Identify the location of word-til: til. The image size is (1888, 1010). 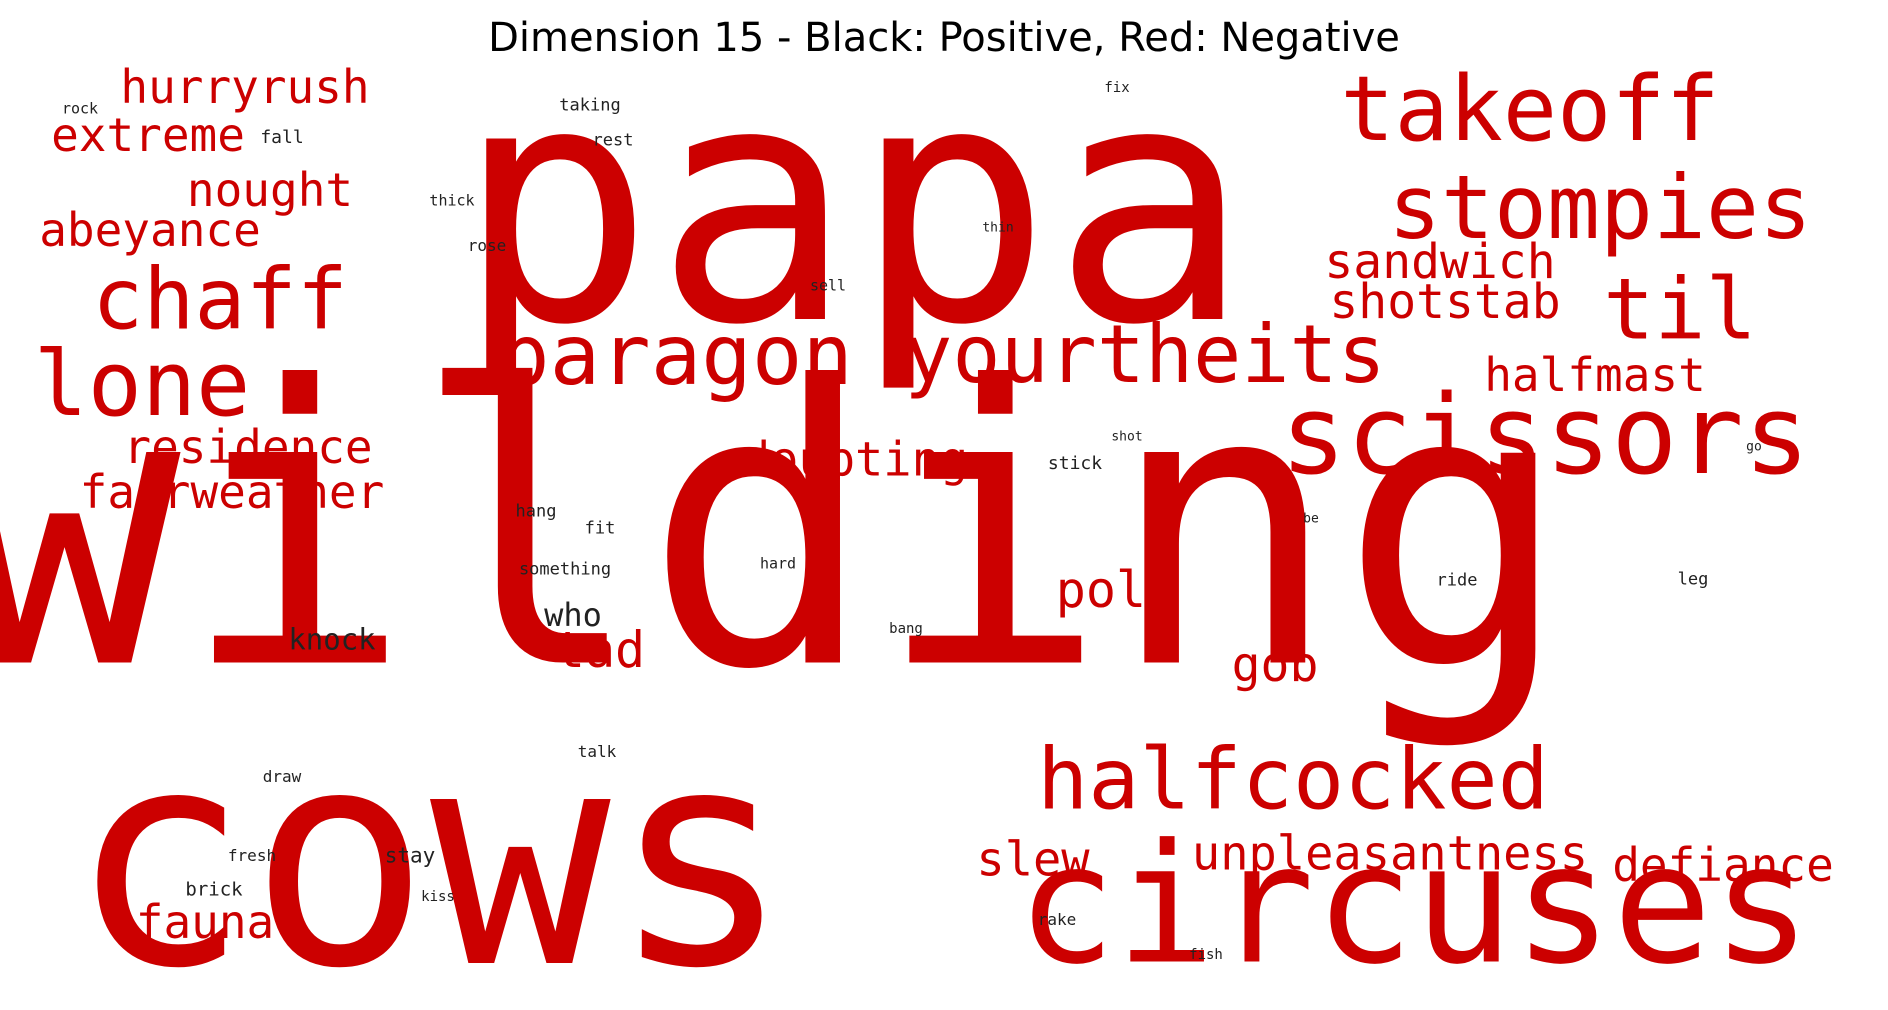
(1680, 310).